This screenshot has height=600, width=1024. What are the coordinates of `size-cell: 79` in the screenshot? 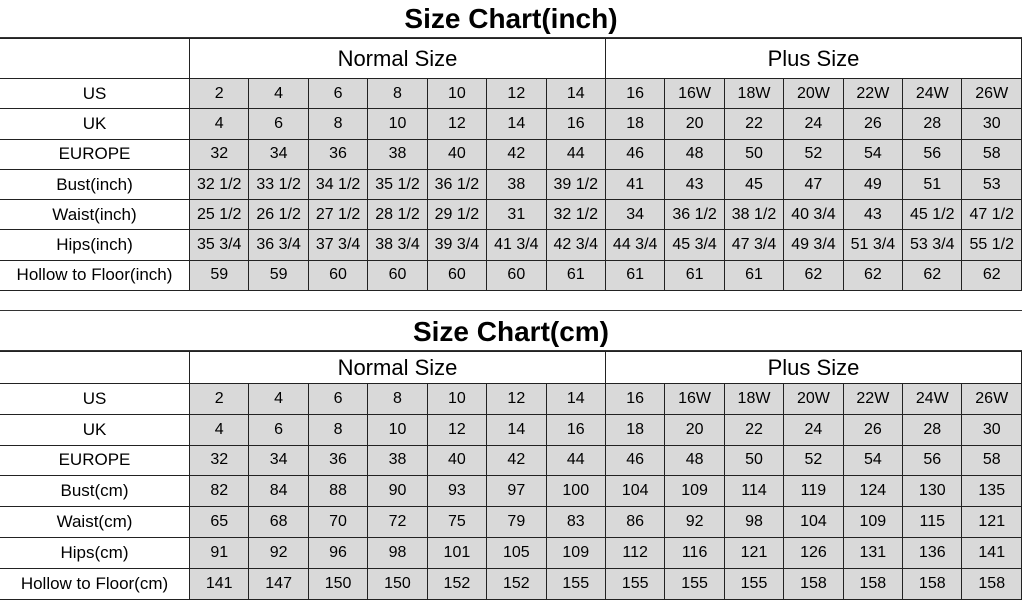 It's located at (516, 522).